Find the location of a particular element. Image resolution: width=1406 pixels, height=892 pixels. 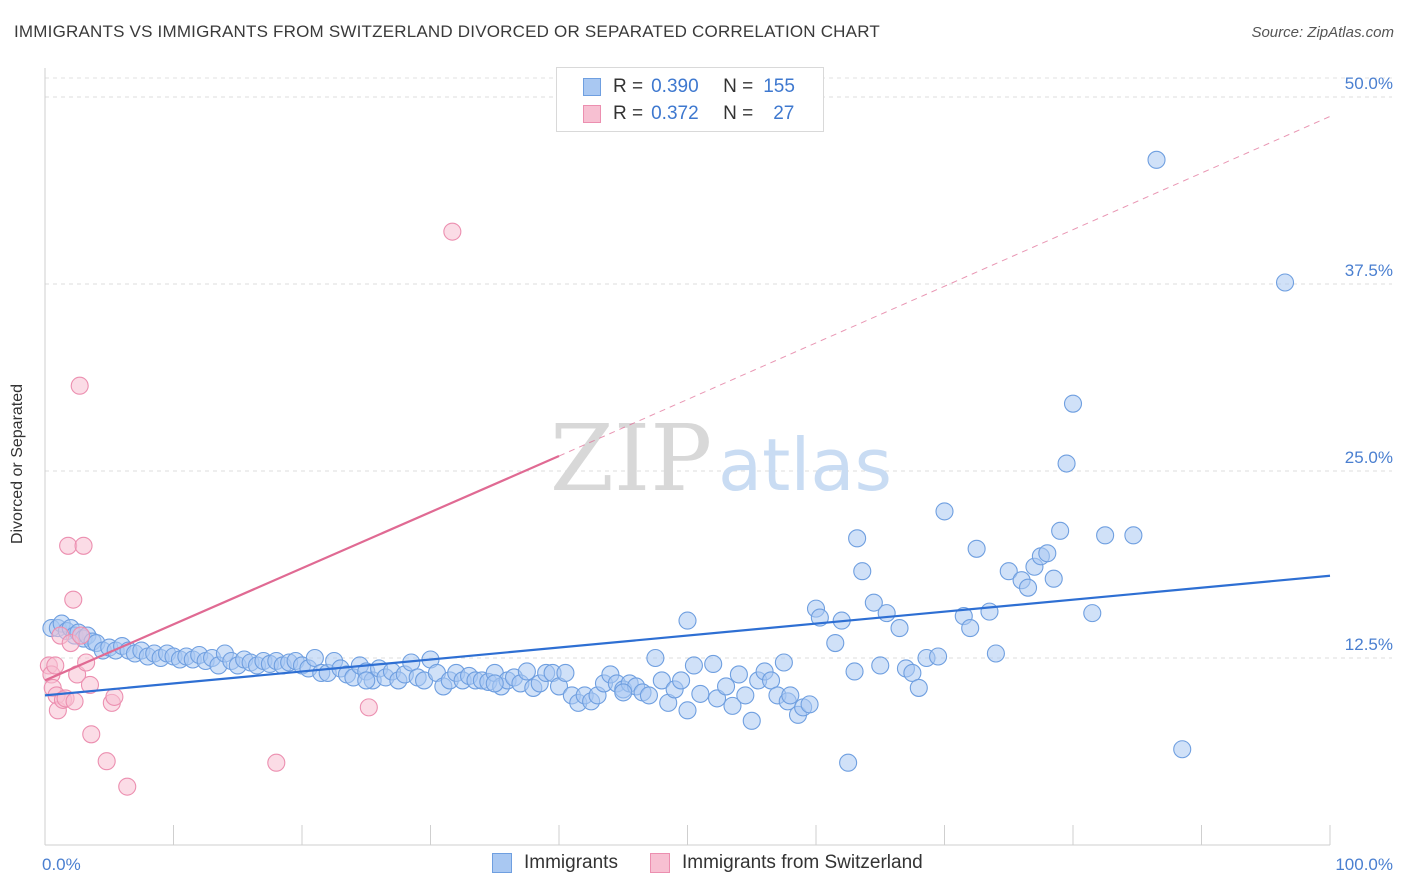

trend-line-immigrants is located at coordinates (687, 635).